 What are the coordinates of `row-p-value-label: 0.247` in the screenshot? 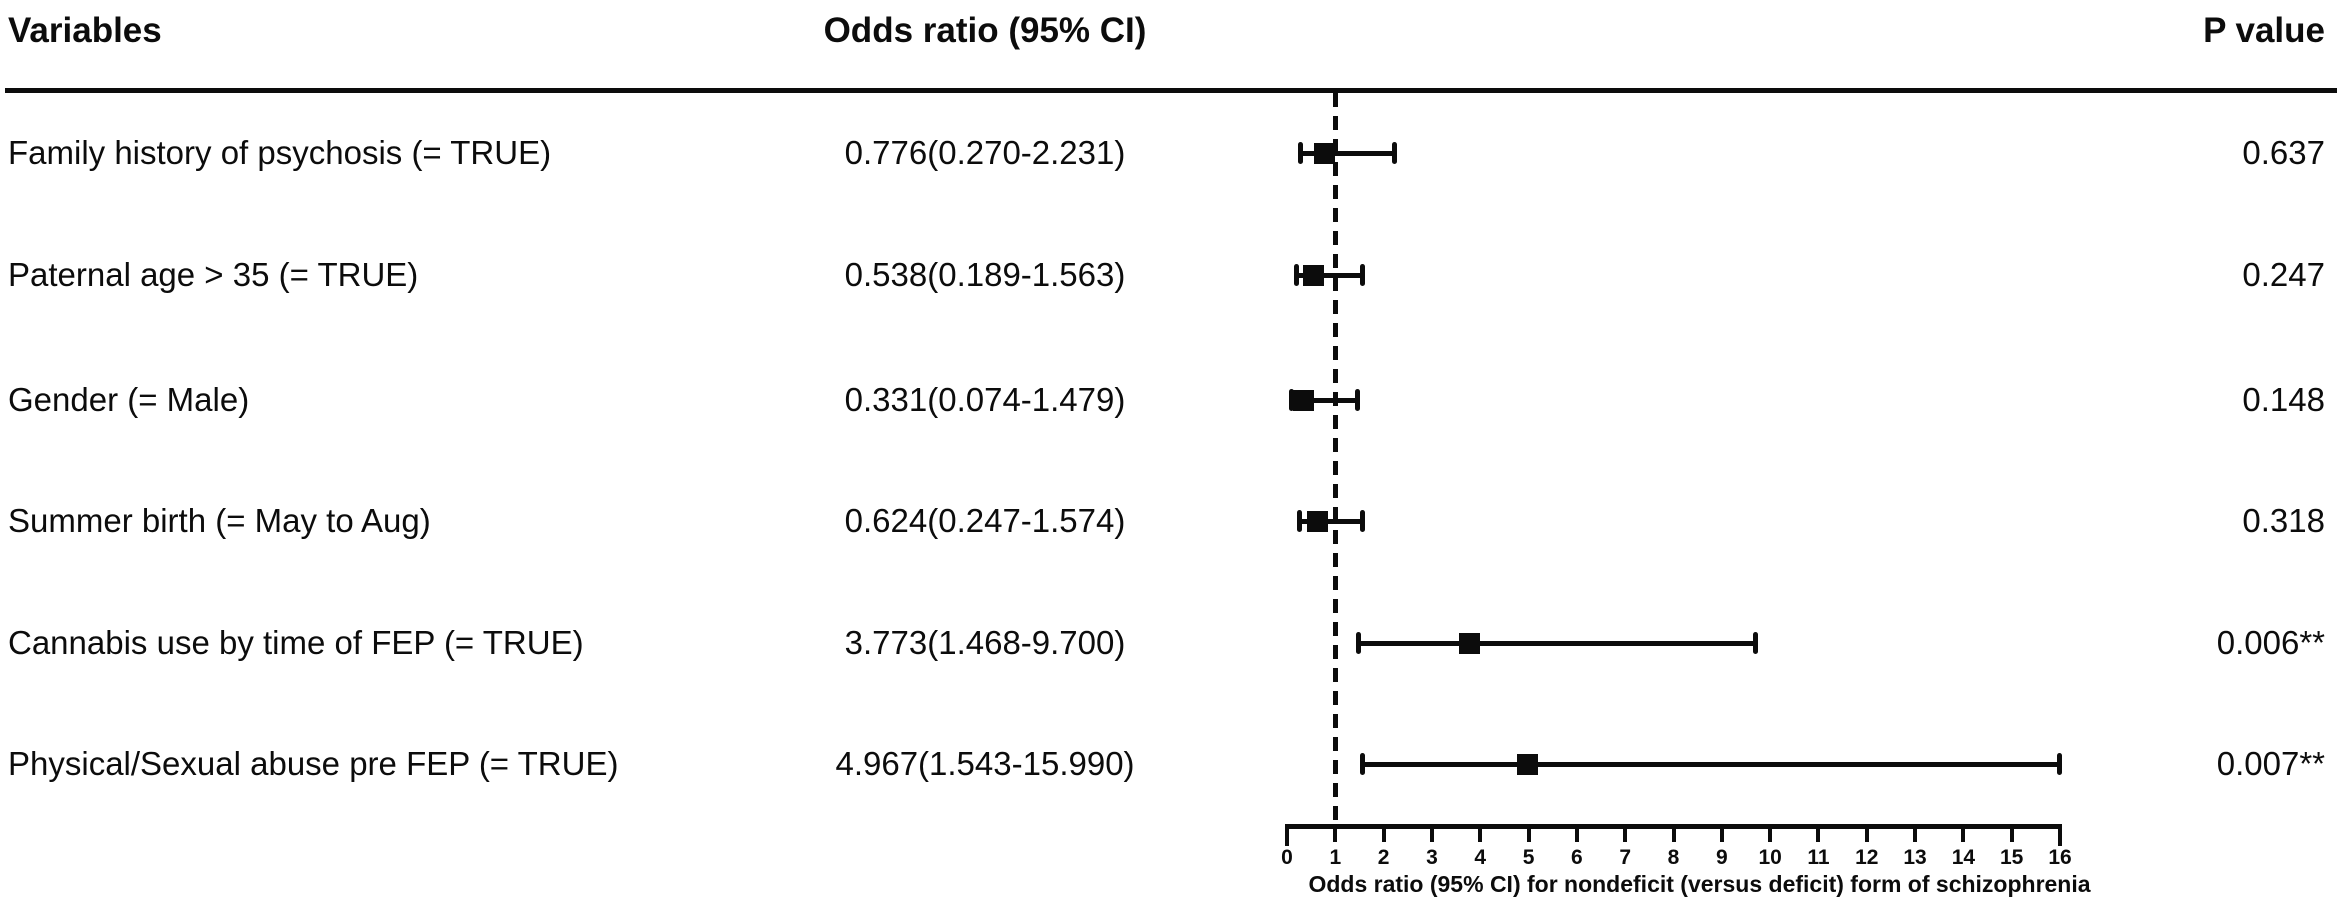 It's located at (2283, 274).